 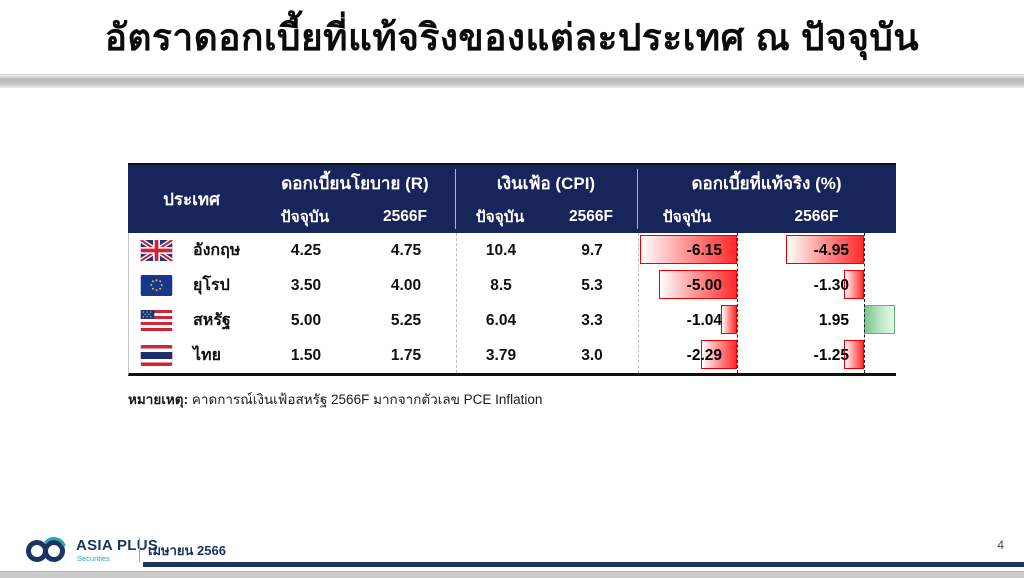 I want to click on group-header-policy-rate: ดอกเบี้ยนโยบาย (R), so click(x=355, y=183).